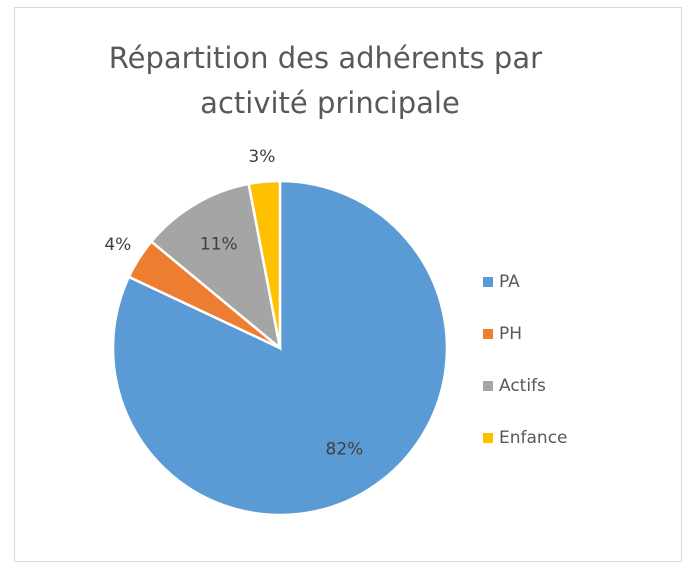  Describe the element at coordinates (330, 103) in the screenshot. I see `title-line: activité principale` at that location.